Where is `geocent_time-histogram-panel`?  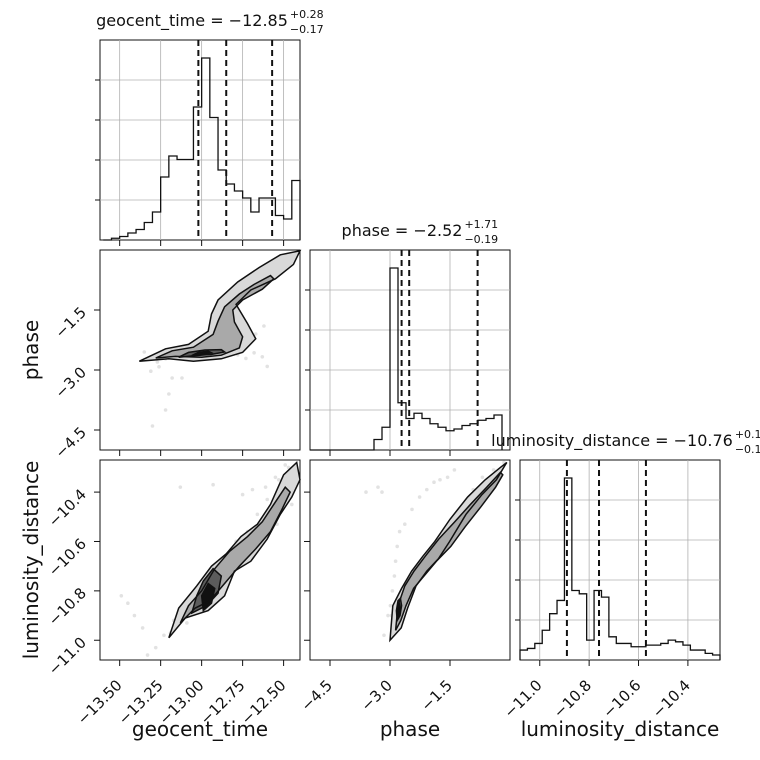
geocent_time-histogram-panel is located at coordinates (200, 140).